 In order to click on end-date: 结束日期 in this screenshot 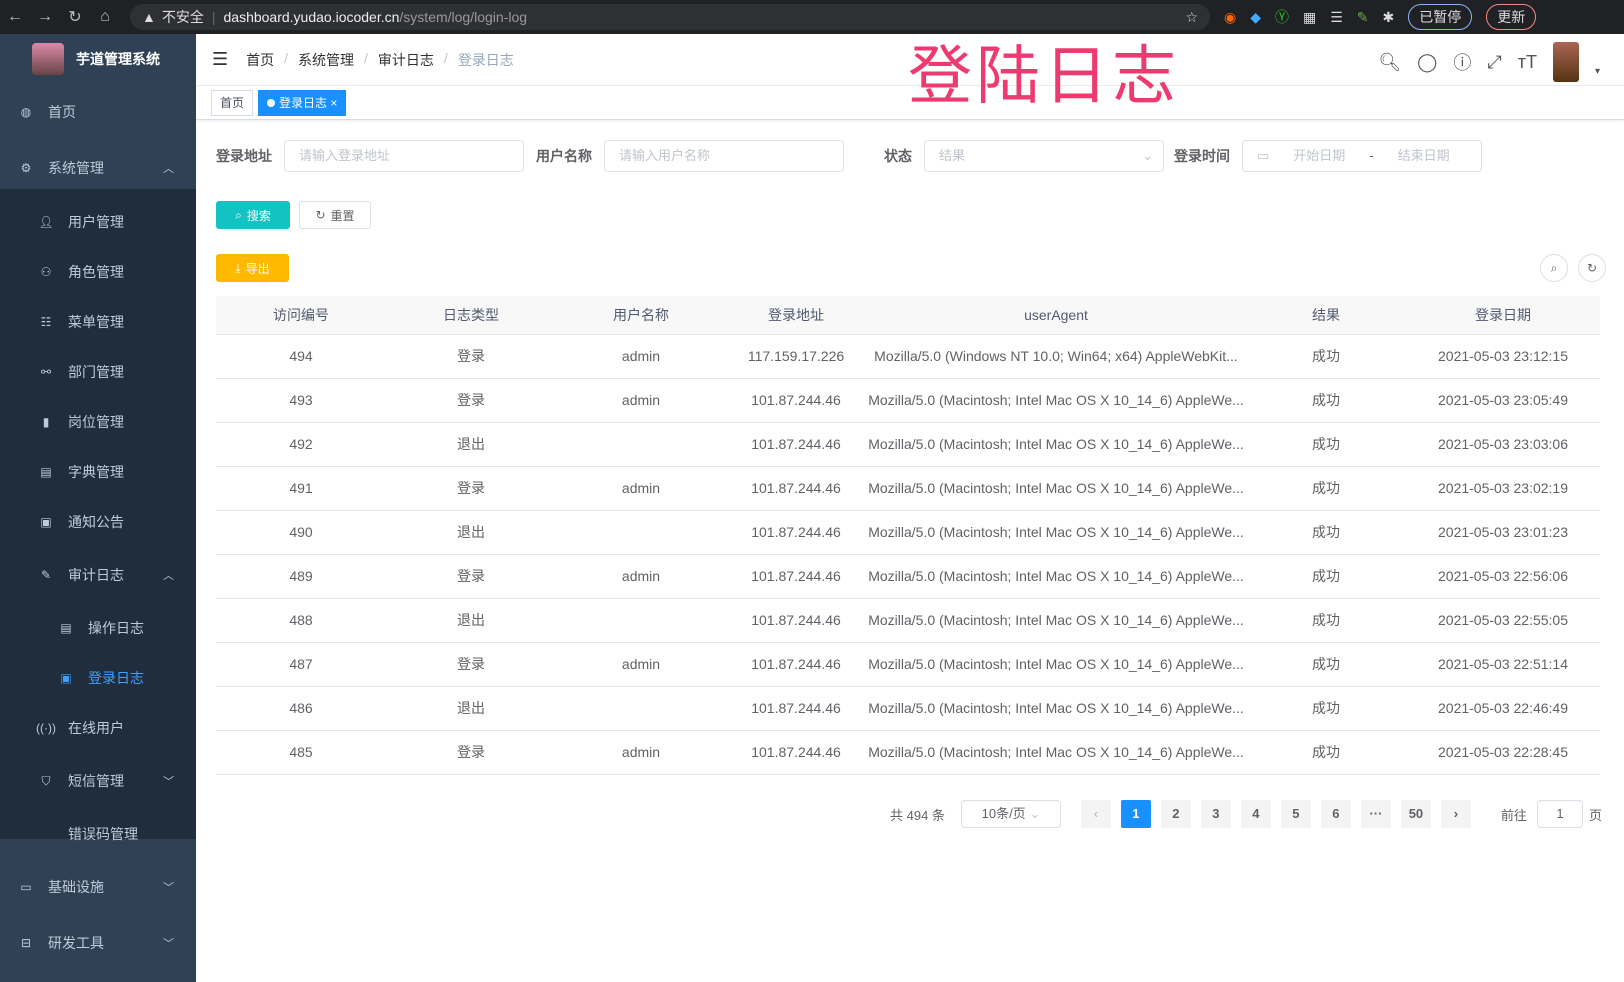, I will do `click(1423, 155)`.